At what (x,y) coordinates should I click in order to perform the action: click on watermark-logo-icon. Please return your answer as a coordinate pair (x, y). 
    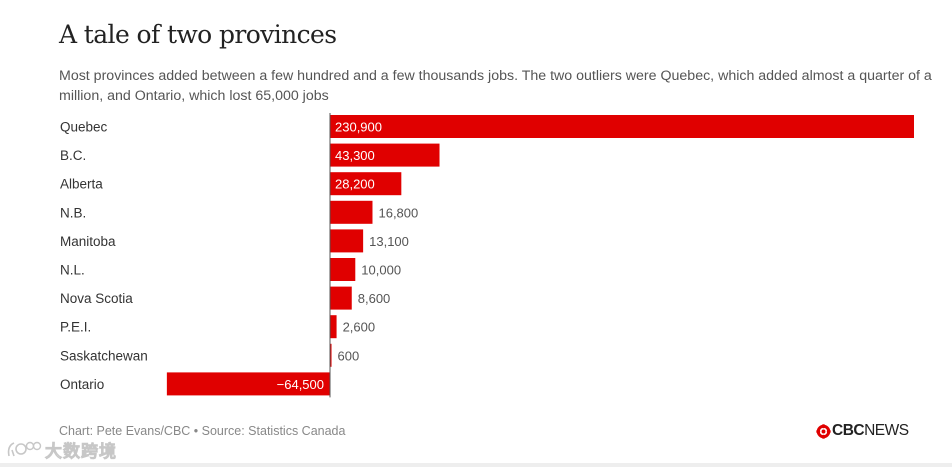
    Looking at the image, I should click on (24, 449).